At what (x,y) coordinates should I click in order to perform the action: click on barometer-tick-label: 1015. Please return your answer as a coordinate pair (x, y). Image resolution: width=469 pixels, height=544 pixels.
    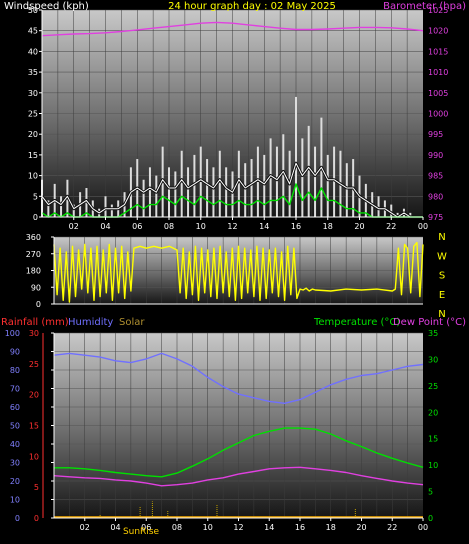
    Looking at the image, I should click on (438, 51).